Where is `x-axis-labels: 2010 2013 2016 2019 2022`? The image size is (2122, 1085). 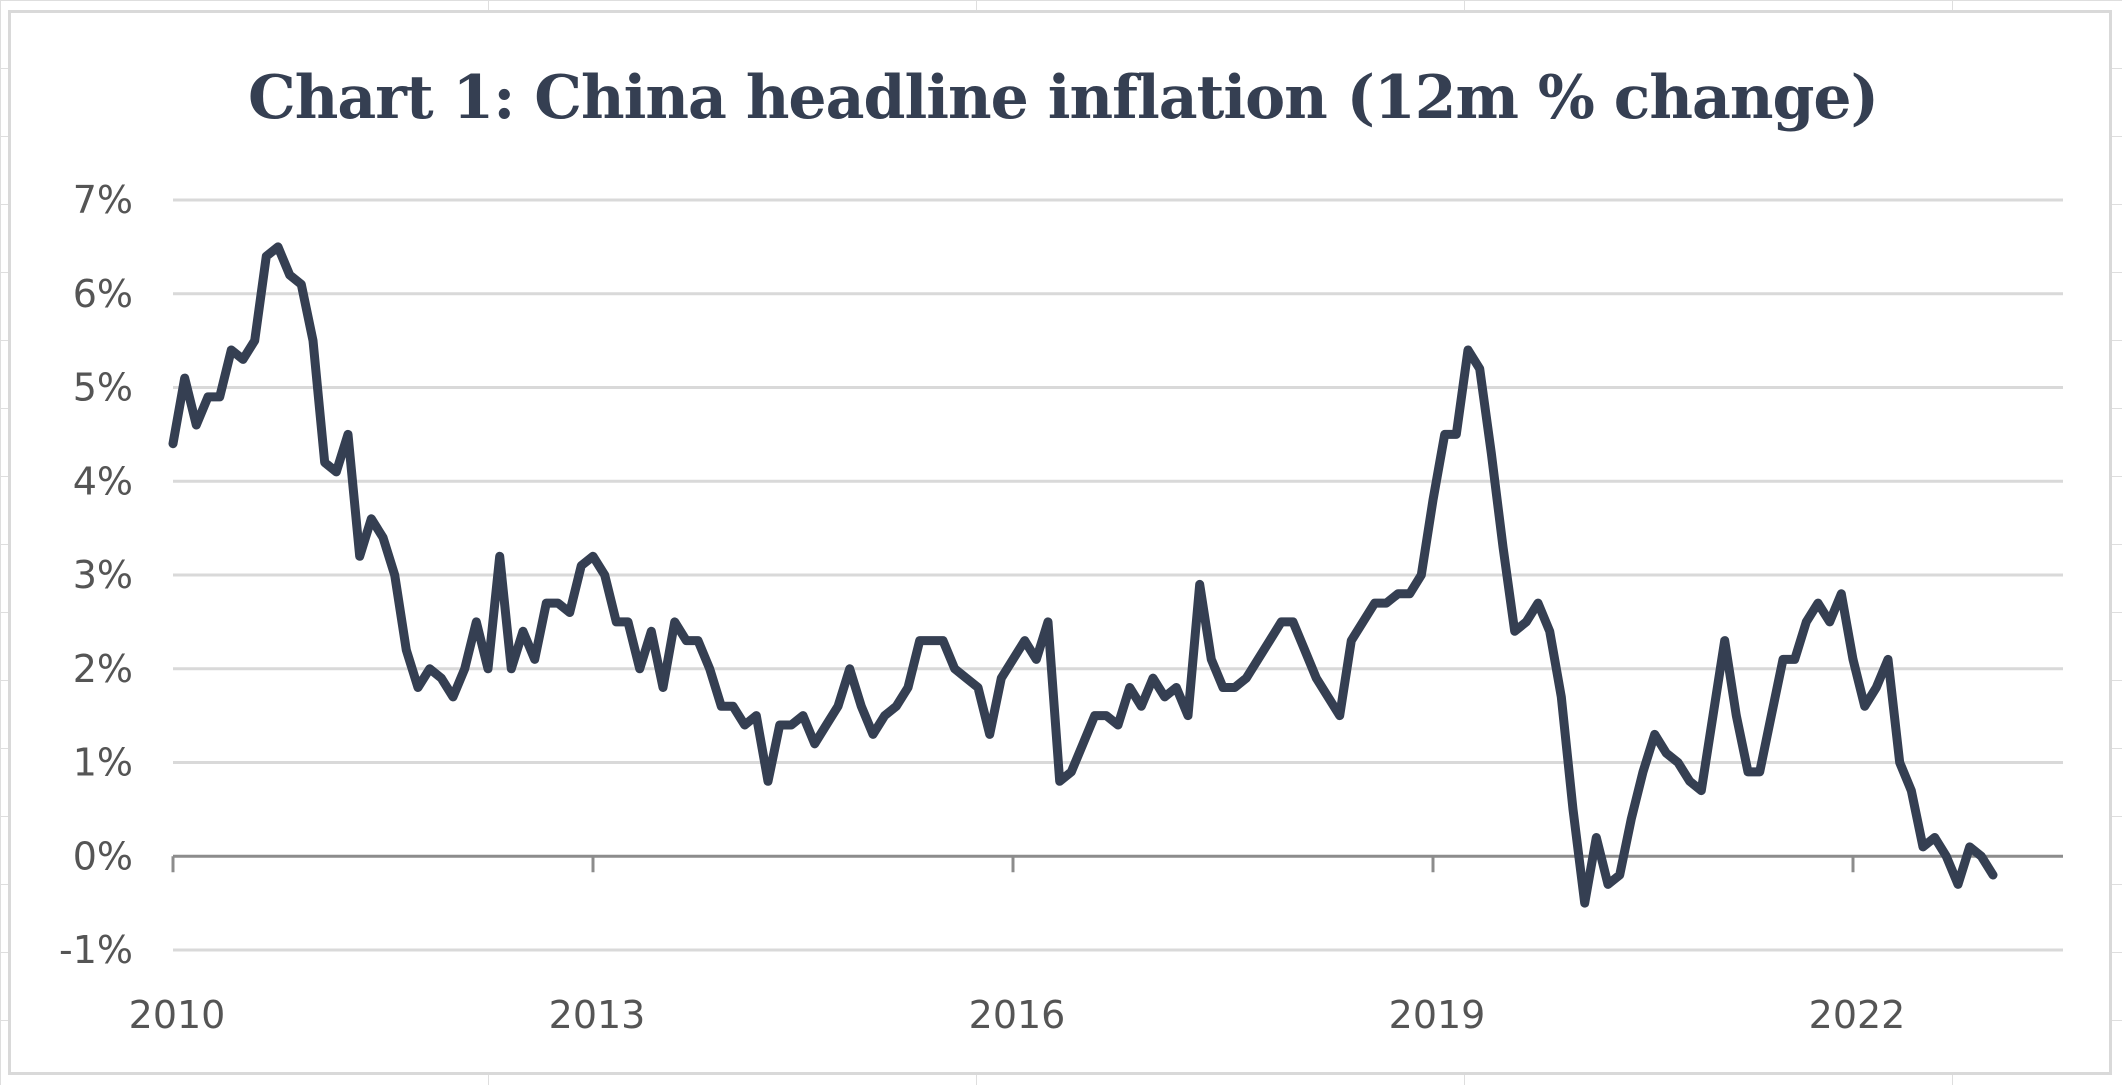 x-axis-labels: 2010 2013 2016 2019 2022 is located at coordinates (1017, 1015).